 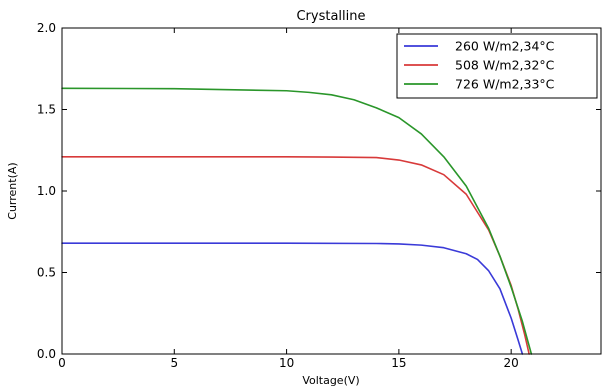 I want to click on x-tick-label-4: 20, so click(x=511, y=363).